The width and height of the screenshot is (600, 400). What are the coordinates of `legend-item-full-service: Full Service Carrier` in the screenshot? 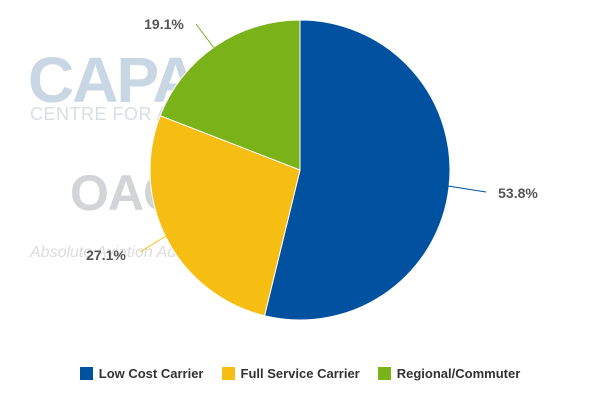 It's located at (290, 373).